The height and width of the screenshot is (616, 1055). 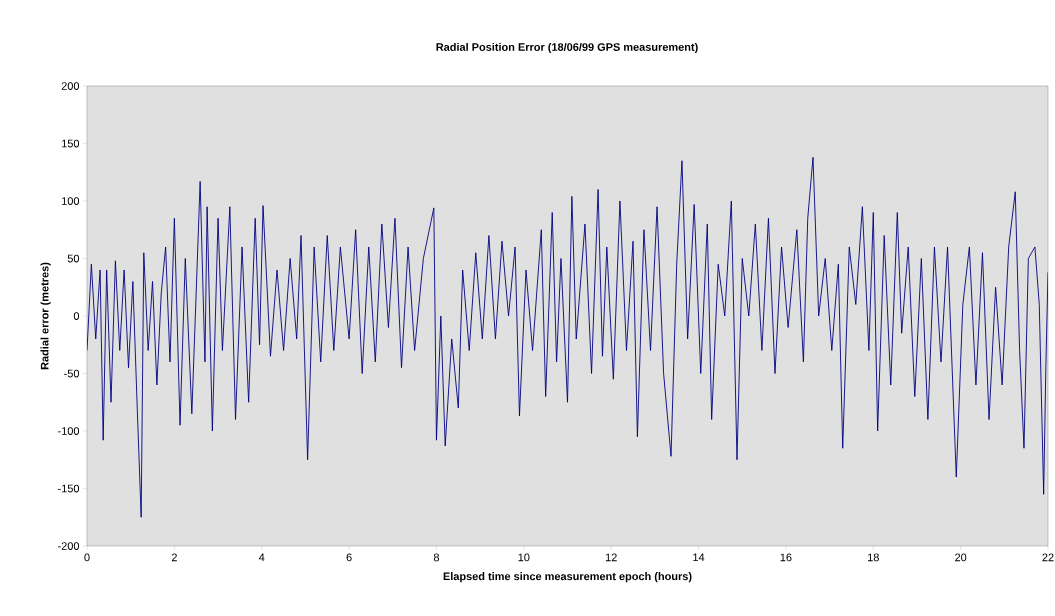 What do you see at coordinates (69, 488) in the screenshot?
I see `y-tick-label: -150` at bounding box center [69, 488].